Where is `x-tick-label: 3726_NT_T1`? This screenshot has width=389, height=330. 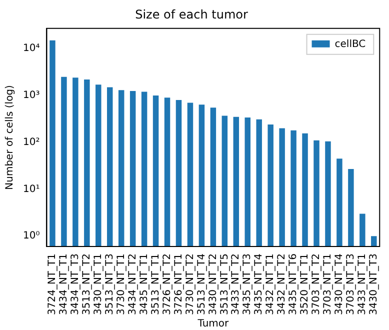
x-tick-label: 3726_NT_T1 is located at coordinates (178, 284).